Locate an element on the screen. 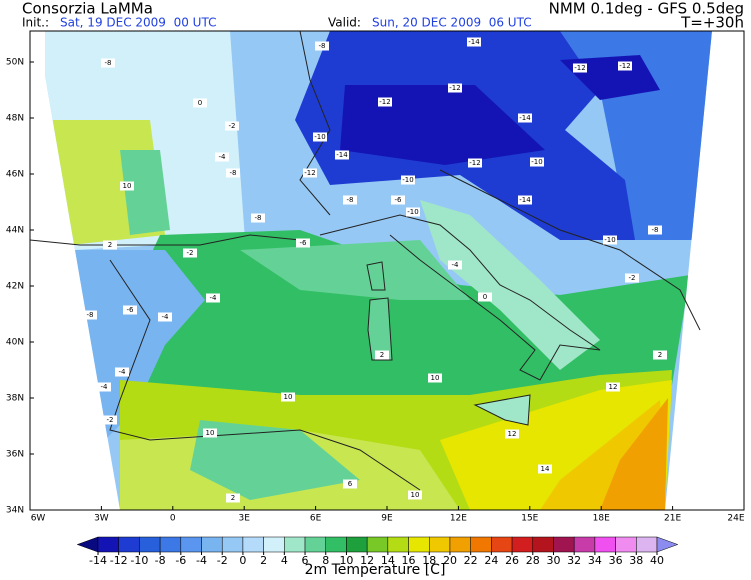  colorbar-label: 40 is located at coordinates (657, 560).